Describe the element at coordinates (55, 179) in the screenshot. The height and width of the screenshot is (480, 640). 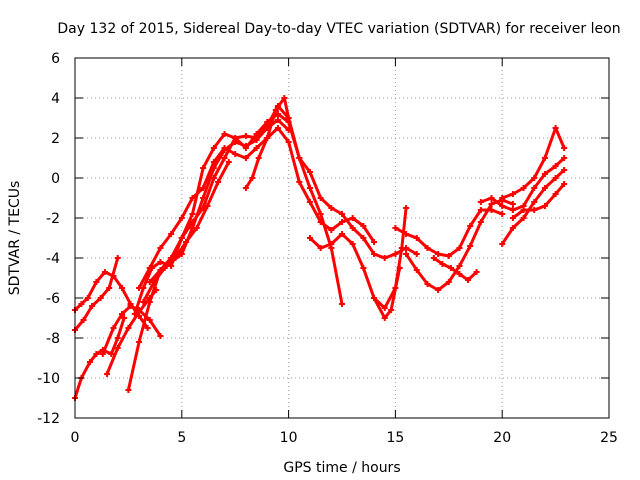
I see `y-tick-label: 0` at that location.